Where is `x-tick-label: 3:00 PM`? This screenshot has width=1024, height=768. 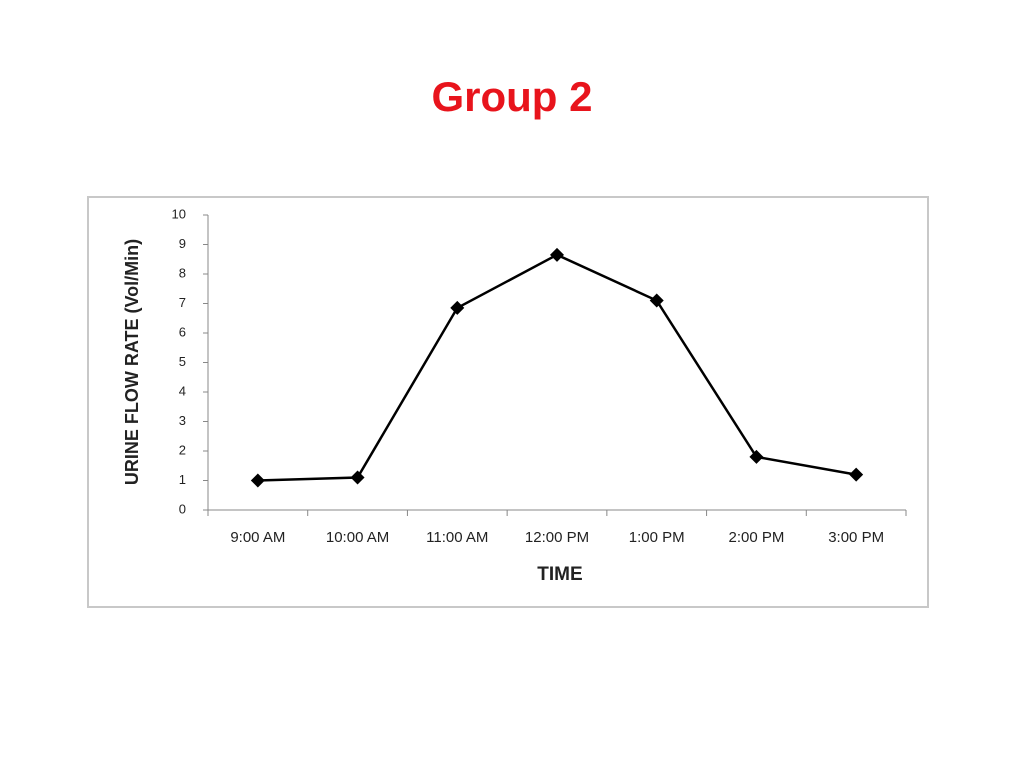
x-tick-label: 3:00 PM is located at coordinates (856, 537).